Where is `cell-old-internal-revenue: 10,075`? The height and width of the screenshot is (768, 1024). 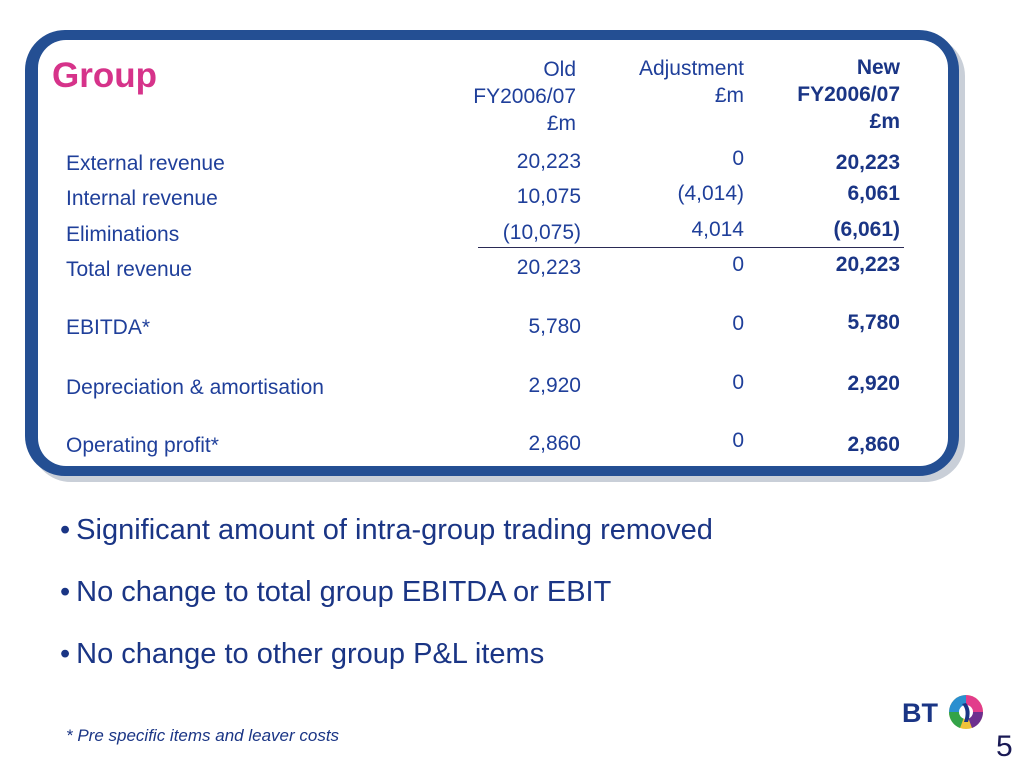 cell-old-internal-revenue: 10,075 is located at coordinates (548, 196).